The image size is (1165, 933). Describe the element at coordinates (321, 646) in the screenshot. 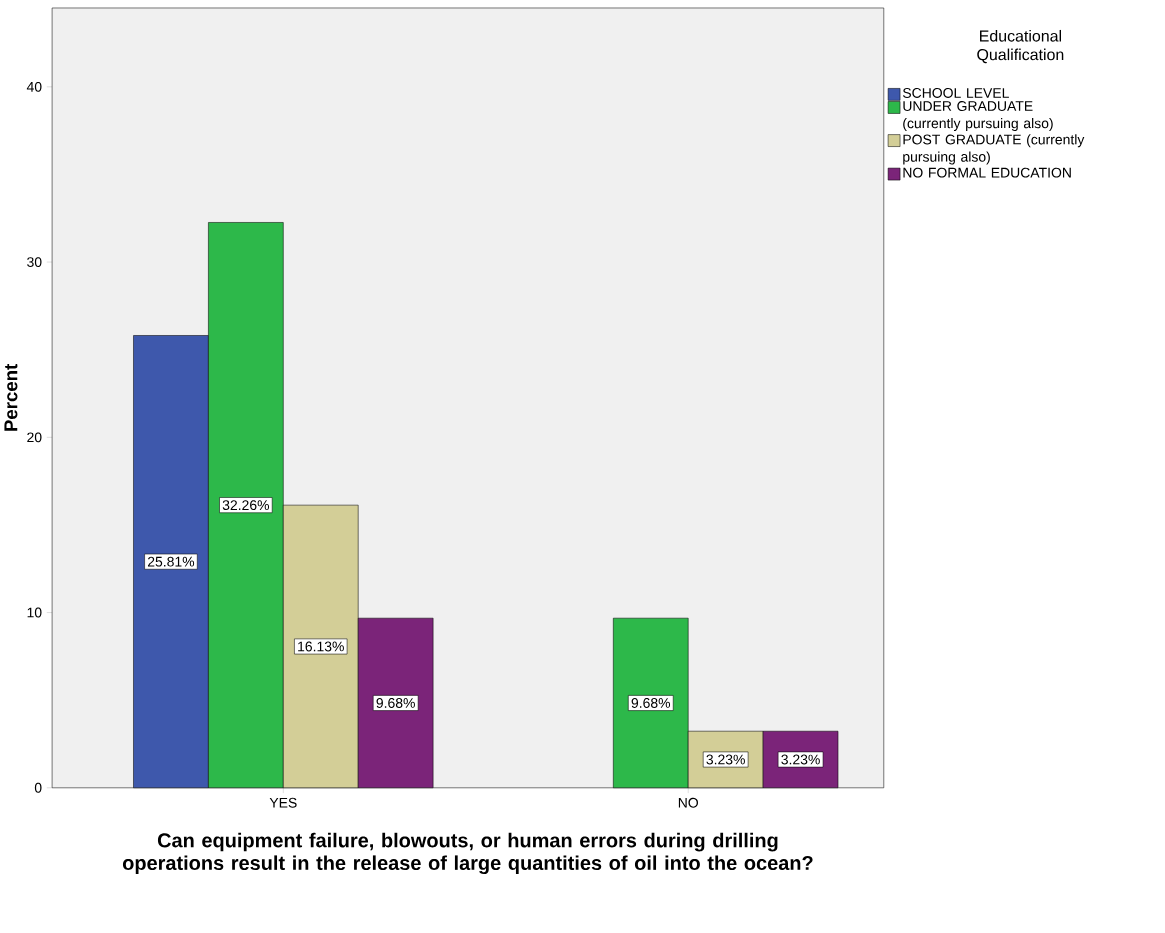

I see `data-label: 16.13%` at that location.